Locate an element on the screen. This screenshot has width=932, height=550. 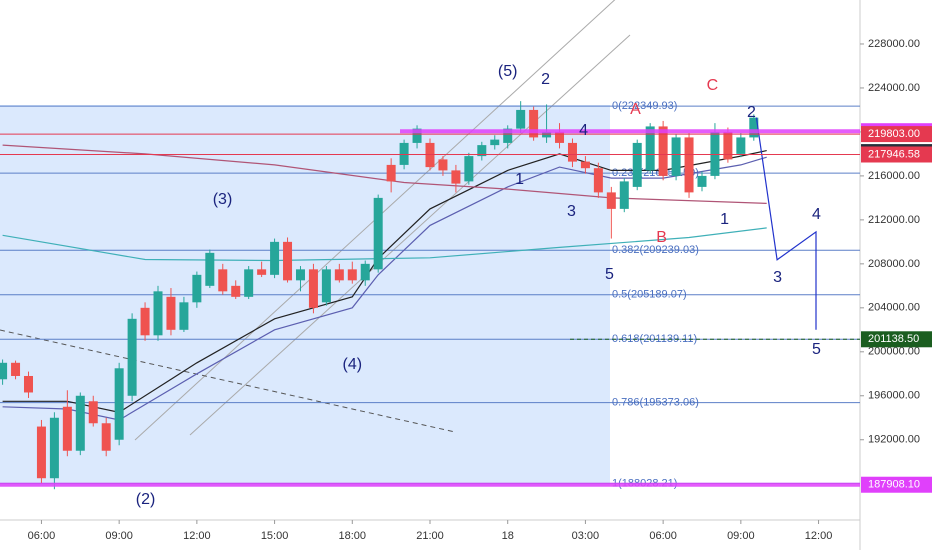
x-tick-label: 15:00 is located at coordinates (275, 536).